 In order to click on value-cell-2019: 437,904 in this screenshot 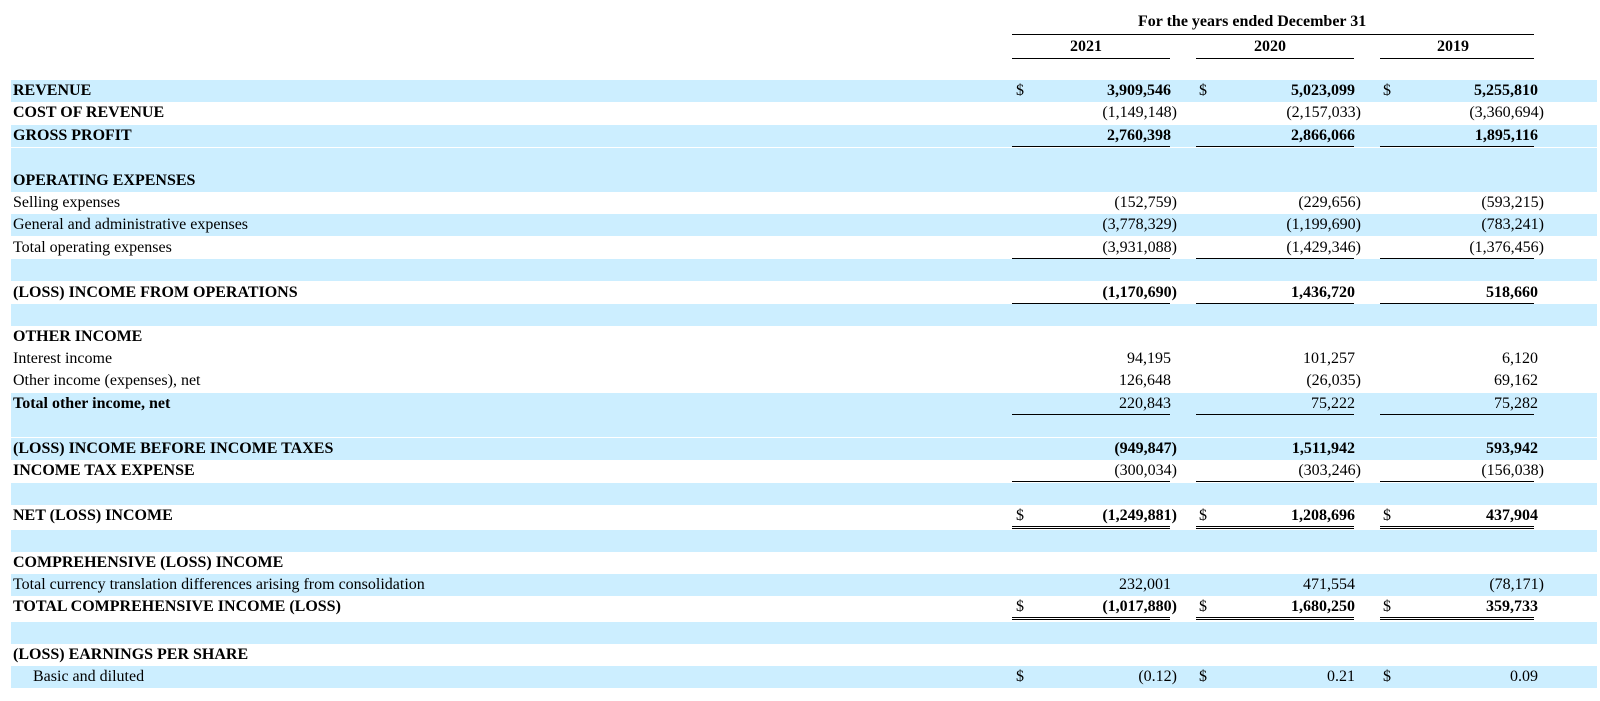, I will do `click(1512, 515)`.